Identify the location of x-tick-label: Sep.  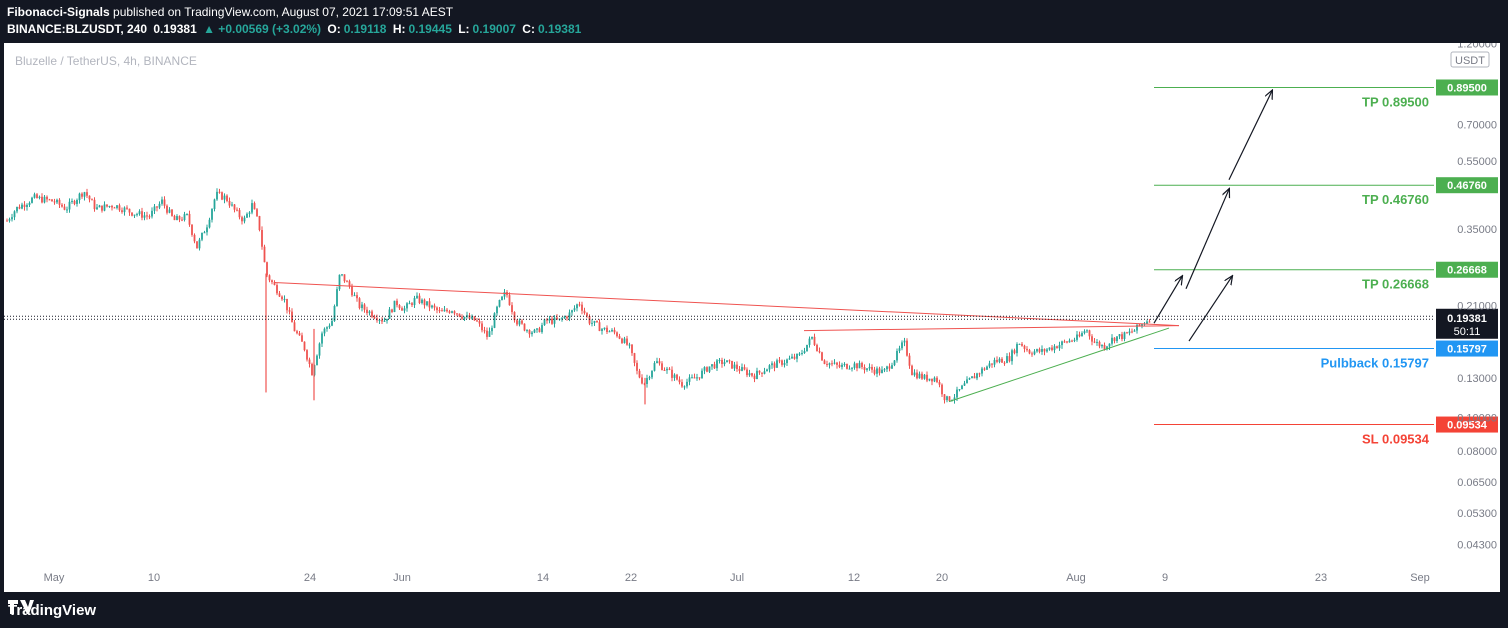
(1420, 578).